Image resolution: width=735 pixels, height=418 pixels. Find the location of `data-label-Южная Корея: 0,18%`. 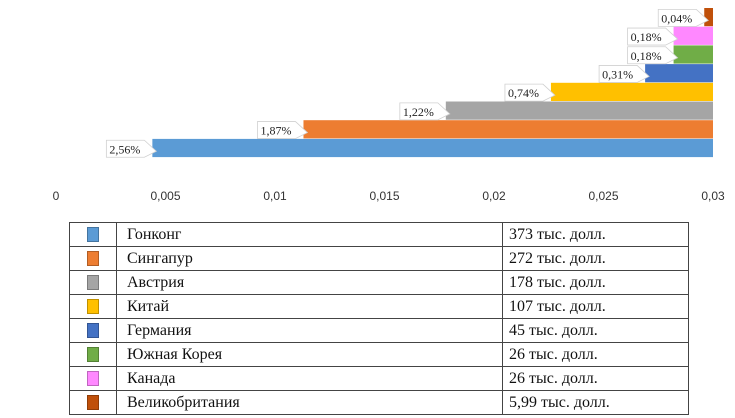

data-label-Южная Корея: 0,18% is located at coordinates (653, 55).